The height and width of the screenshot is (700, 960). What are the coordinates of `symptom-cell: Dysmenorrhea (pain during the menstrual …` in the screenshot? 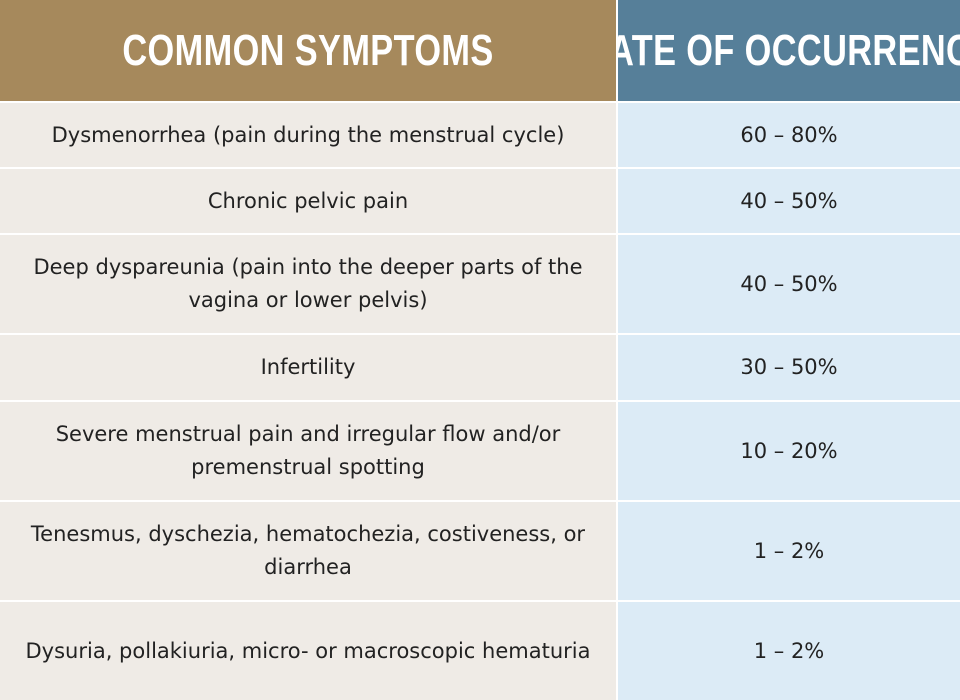 It's located at (308, 134).